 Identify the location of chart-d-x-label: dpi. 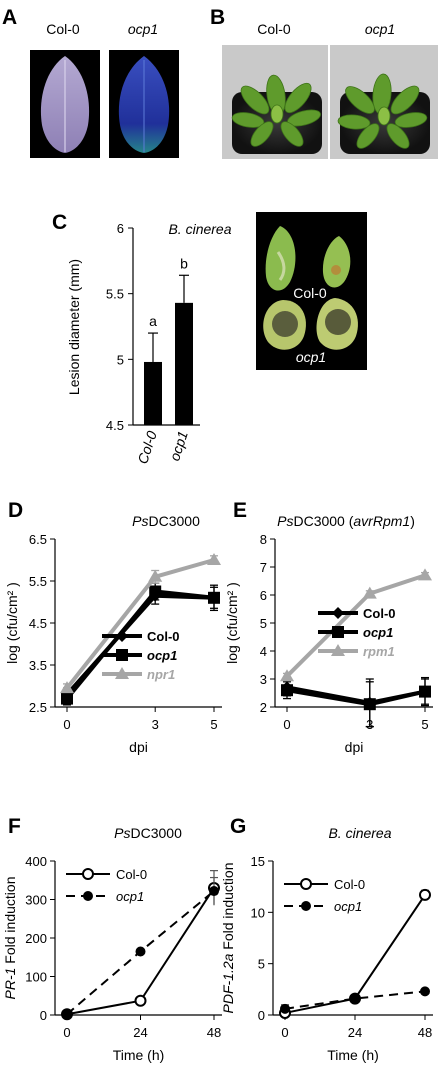
(138, 747).